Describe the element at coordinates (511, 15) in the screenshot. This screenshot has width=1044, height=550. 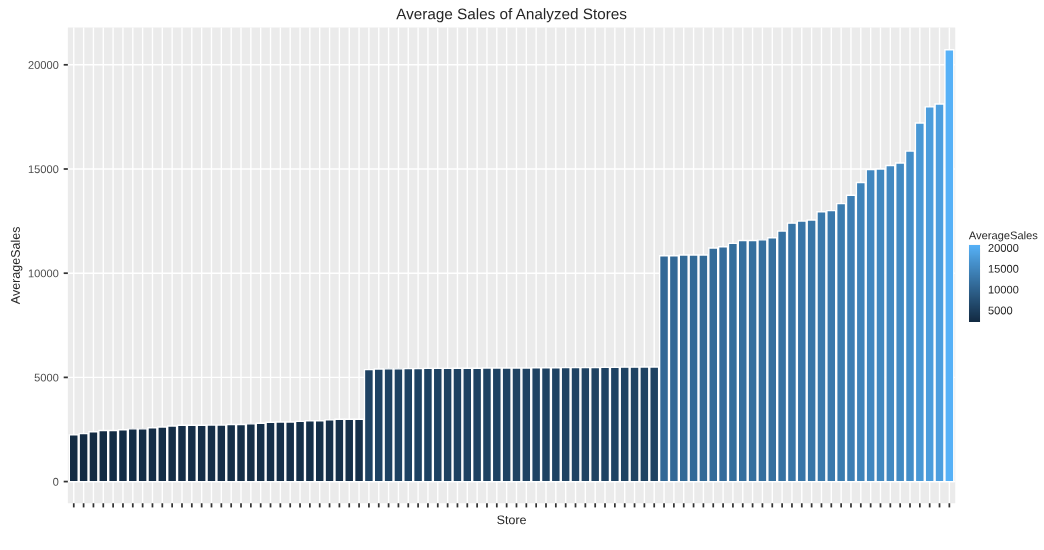
I see `chart-title: Average Sales of Analyzed Stores` at that location.